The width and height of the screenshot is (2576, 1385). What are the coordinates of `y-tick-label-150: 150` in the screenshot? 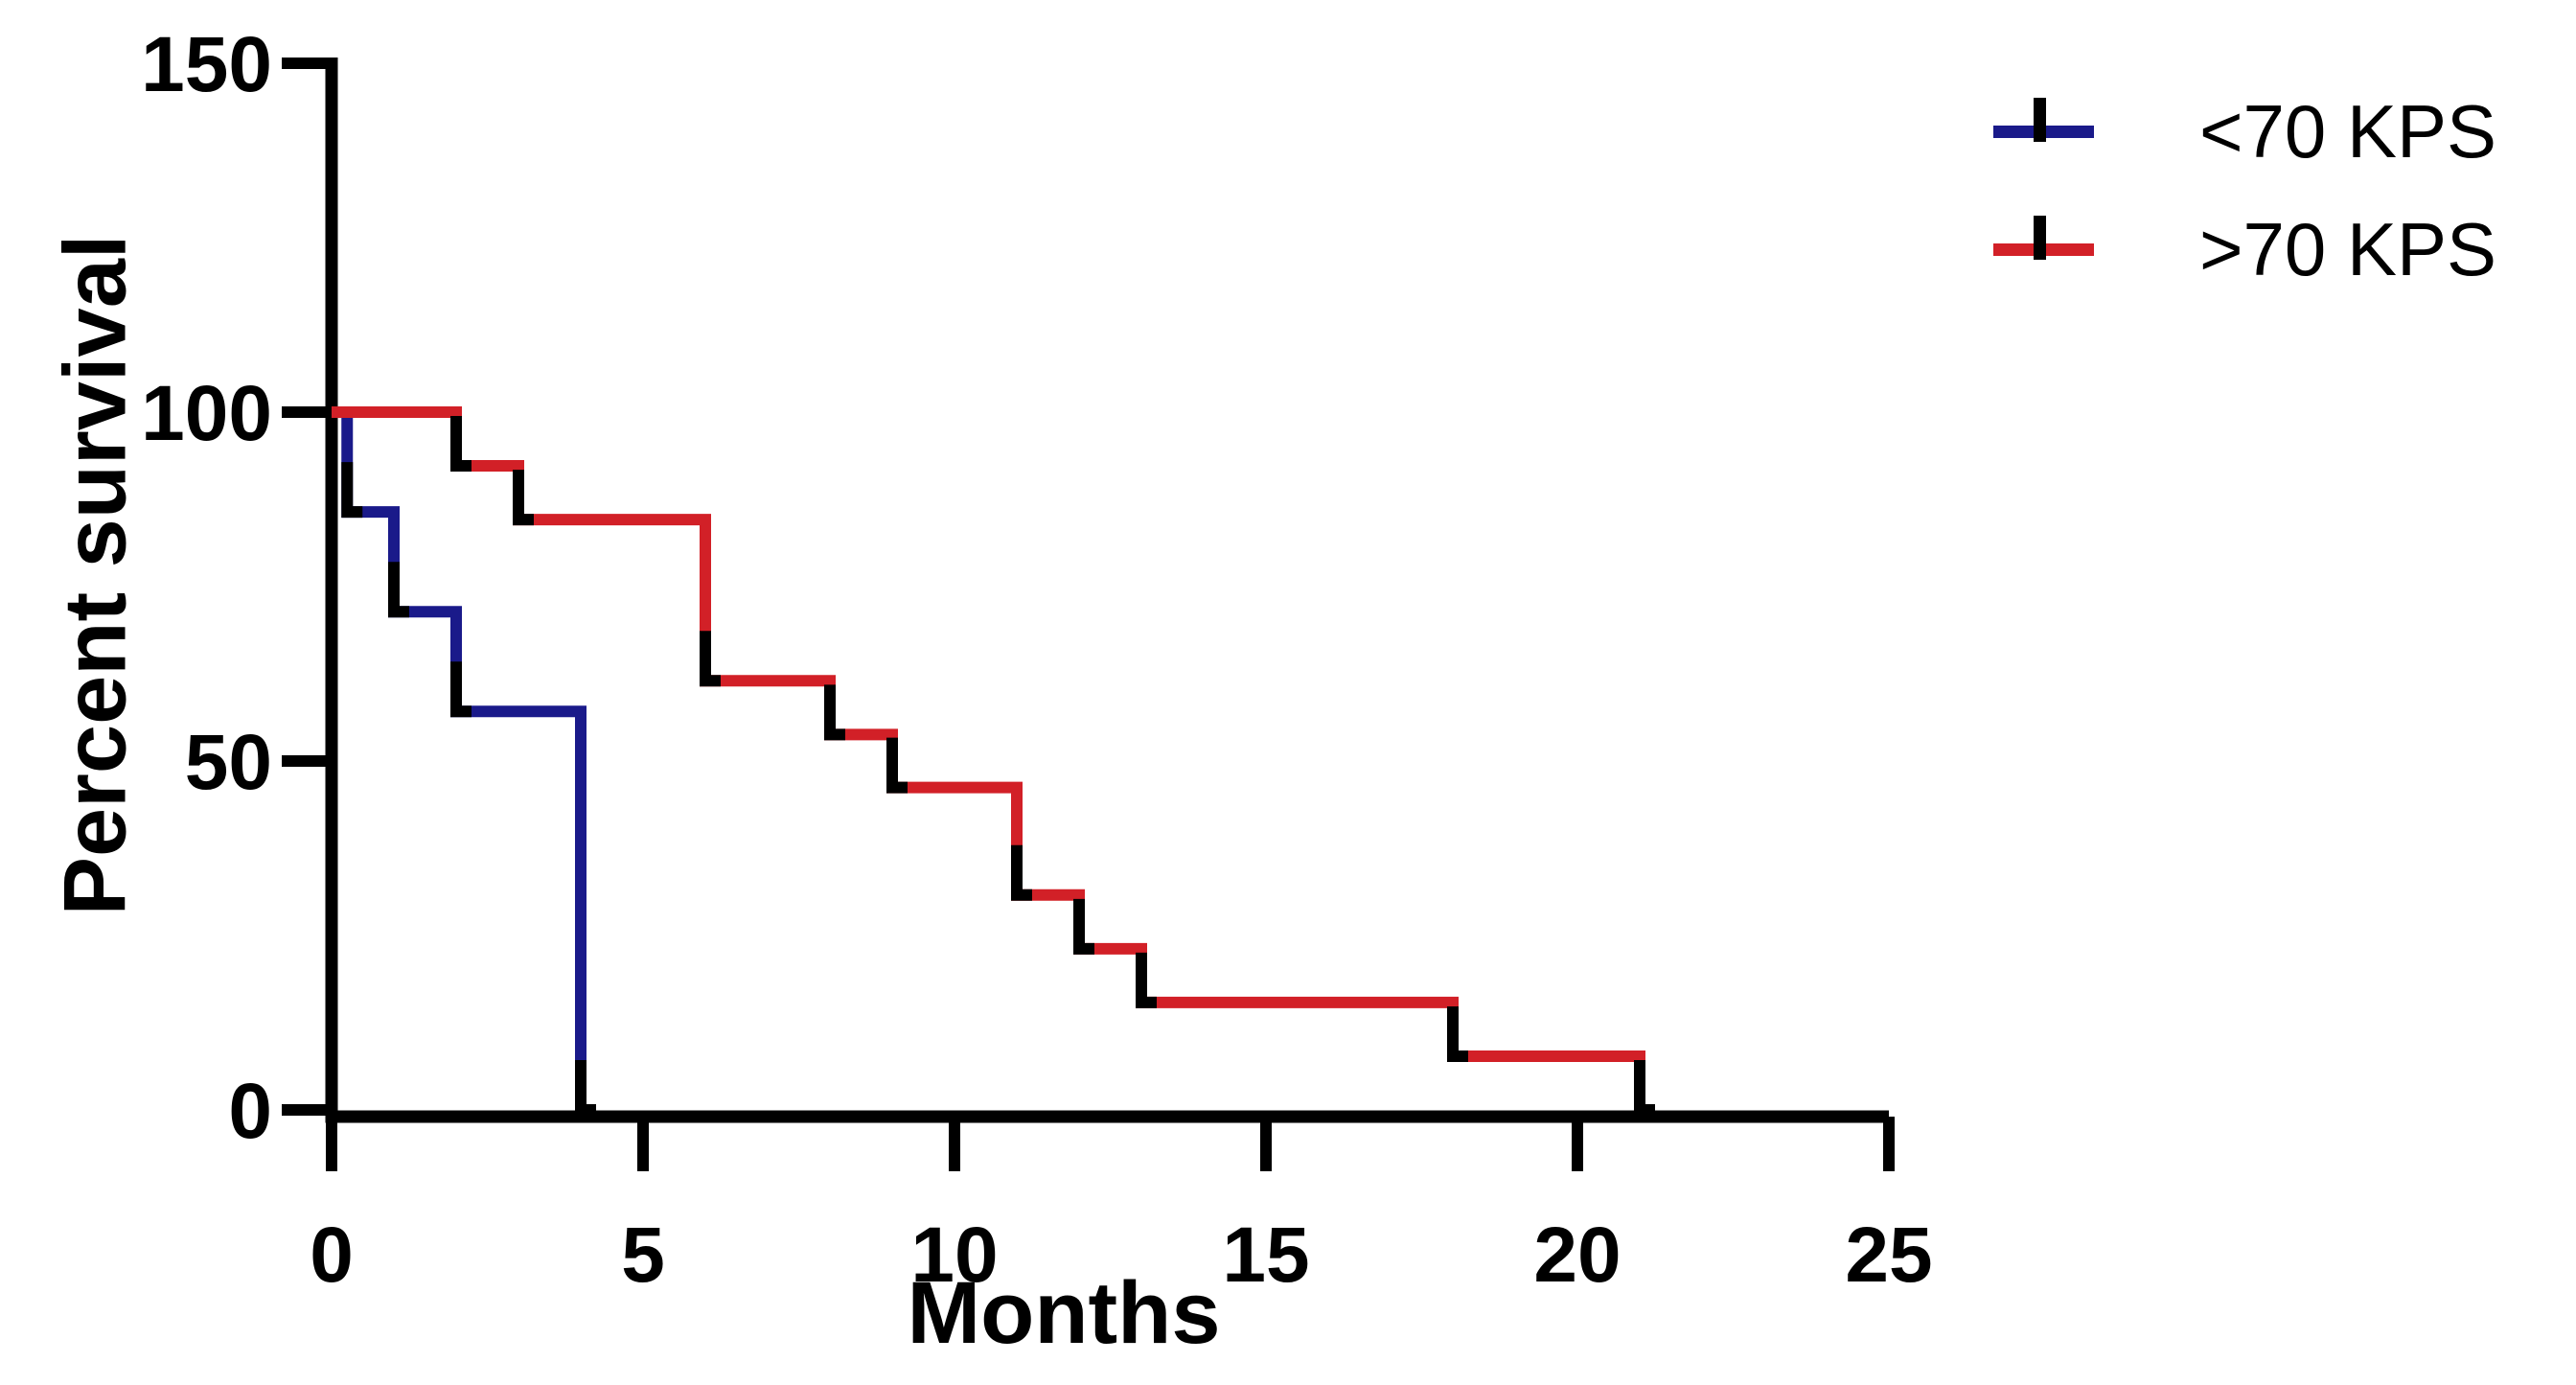 It's located at (206, 64).